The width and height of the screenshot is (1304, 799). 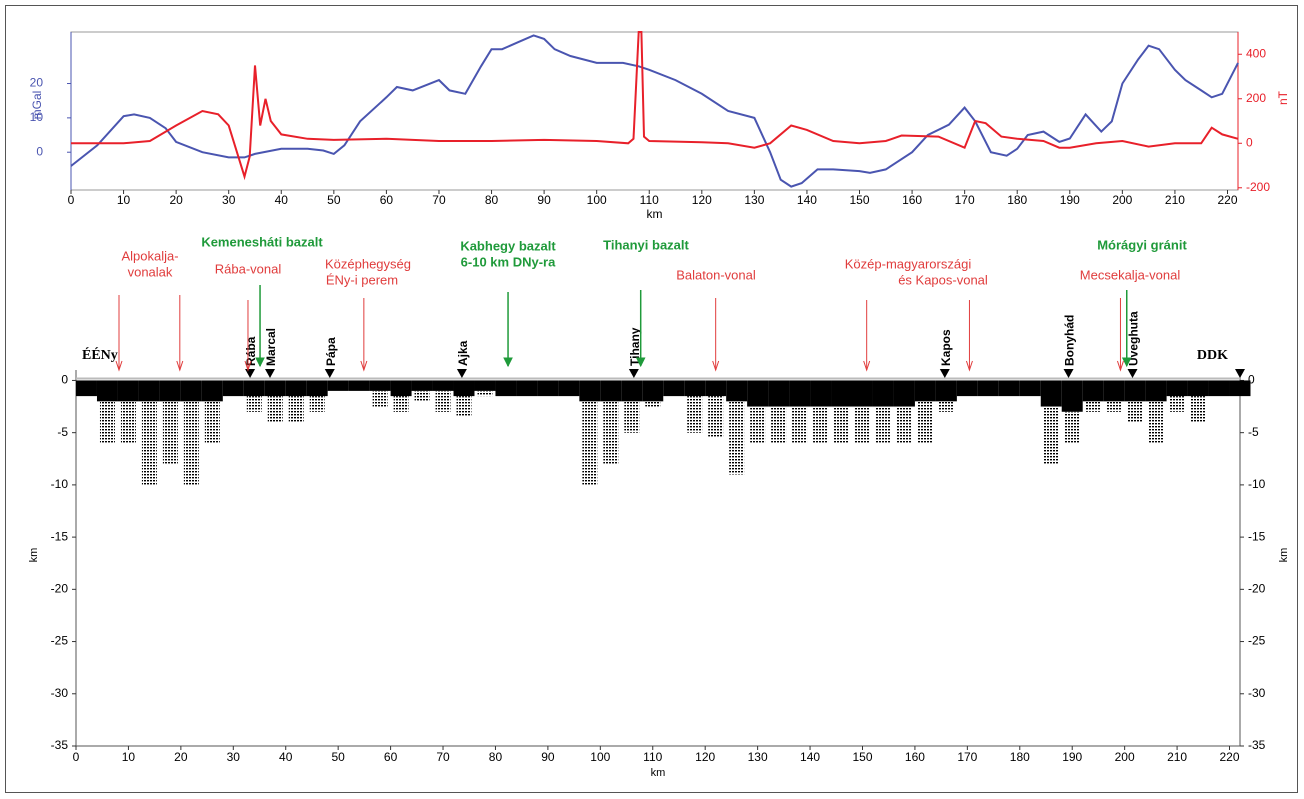 I want to click on y2-tick-label: 0, so click(x=1249, y=142).